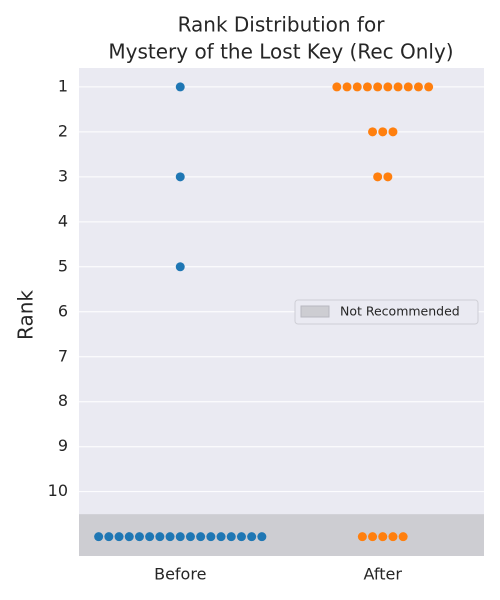 The height and width of the screenshot is (600, 500). I want to click on chart-title: Mystery of the Lost Key (Rec Only), so click(280, 52).